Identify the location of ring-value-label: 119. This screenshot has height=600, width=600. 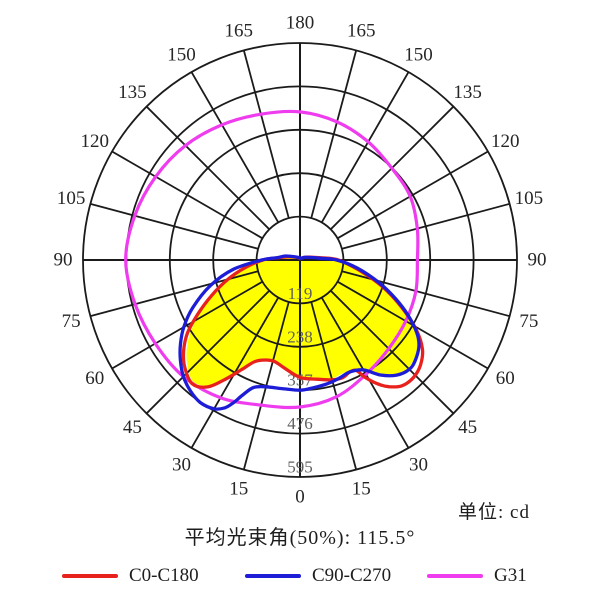
(300, 293).